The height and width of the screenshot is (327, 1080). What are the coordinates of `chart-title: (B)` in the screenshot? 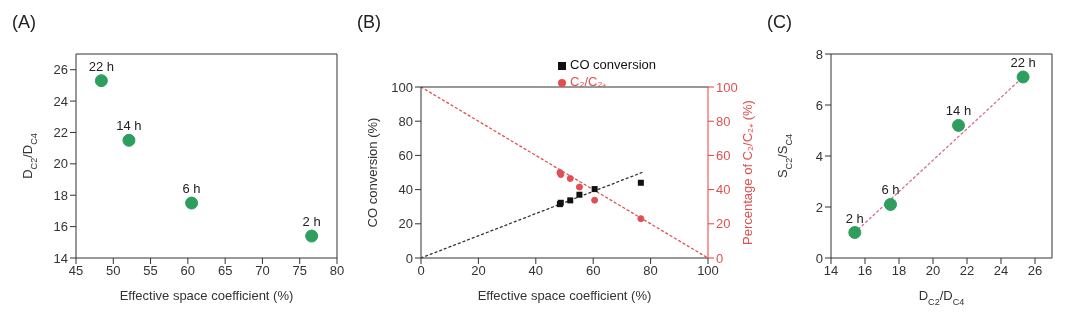 It's located at (369, 22).